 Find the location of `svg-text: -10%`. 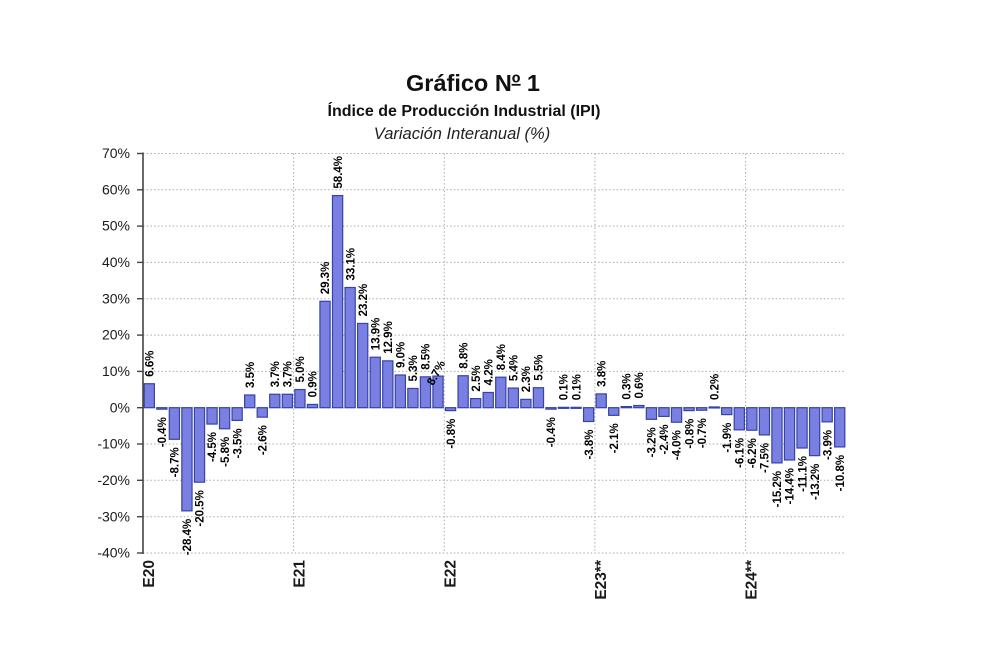

svg-text: -10% is located at coordinates (113, 444).